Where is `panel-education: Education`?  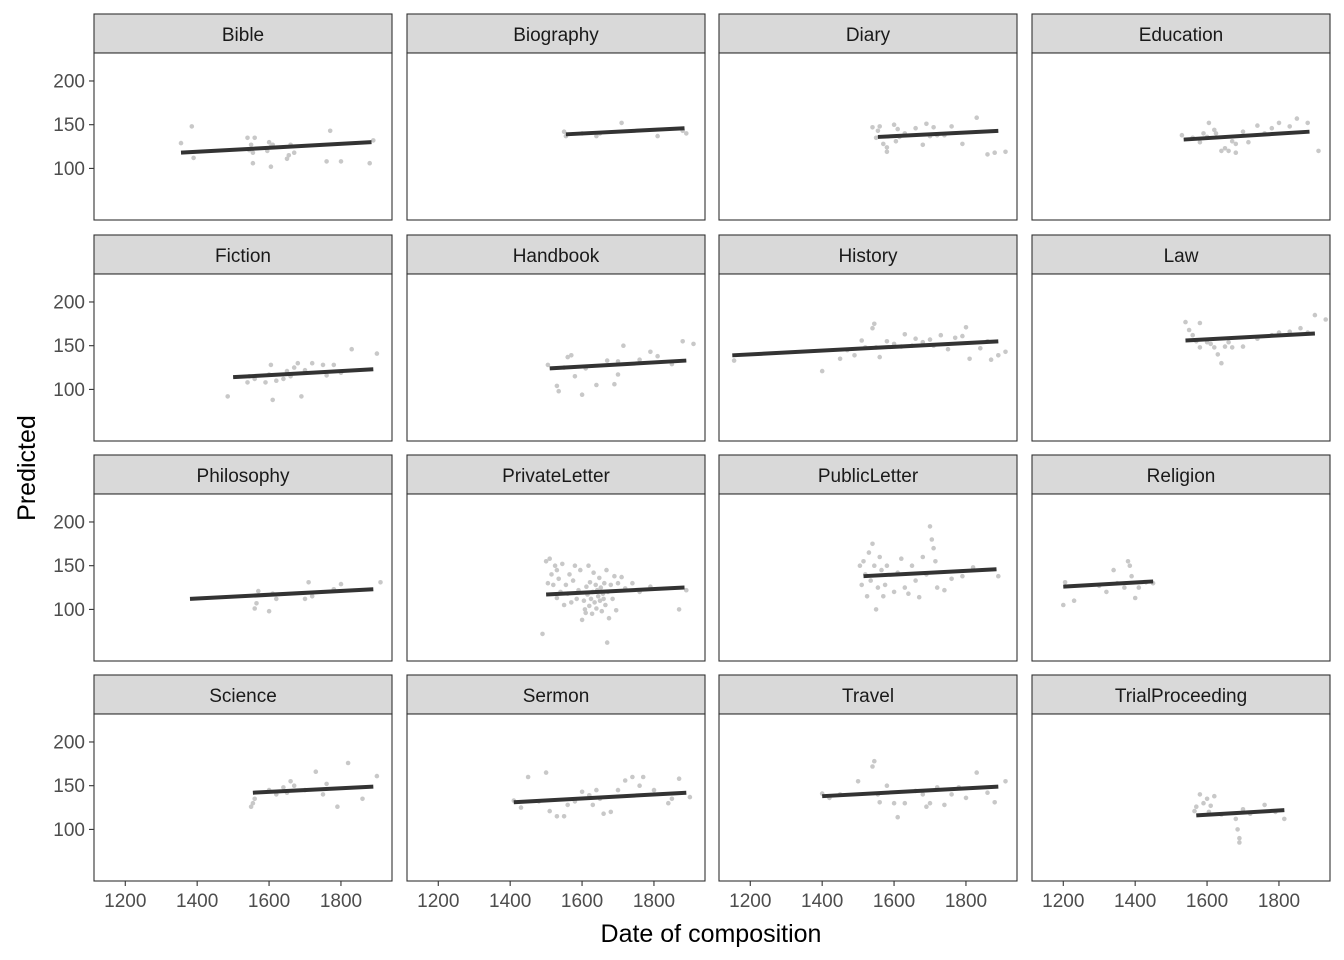
panel-education: Education is located at coordinates (1181, 117).